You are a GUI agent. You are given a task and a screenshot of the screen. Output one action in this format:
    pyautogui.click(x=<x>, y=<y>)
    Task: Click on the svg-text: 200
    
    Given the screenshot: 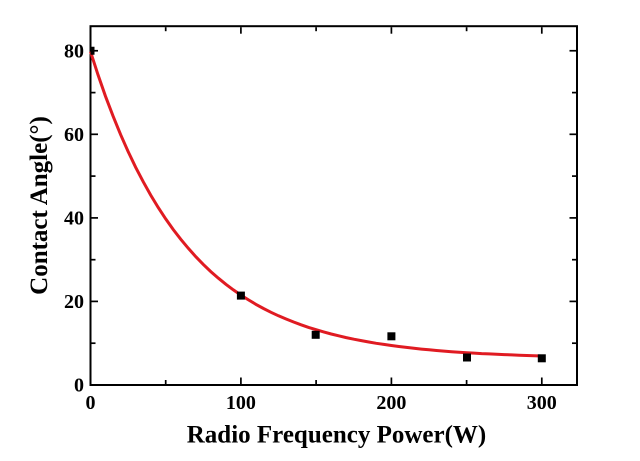 What is the action you would take?
    pyautogui.click(x=391, y=403)
    